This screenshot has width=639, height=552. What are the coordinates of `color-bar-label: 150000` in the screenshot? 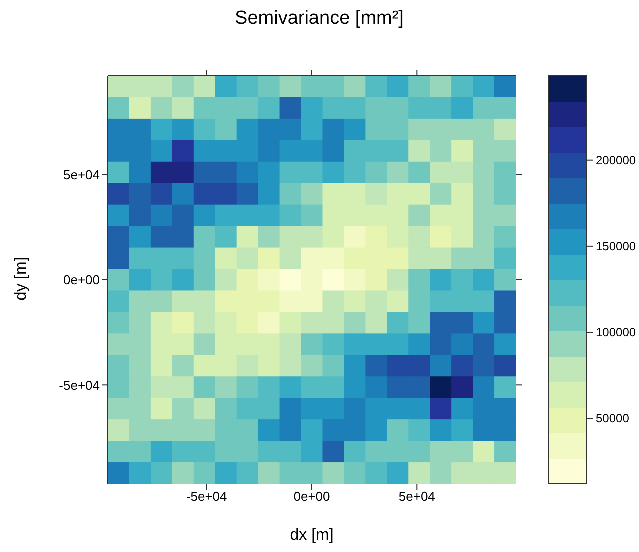 It's located at (616, 246).